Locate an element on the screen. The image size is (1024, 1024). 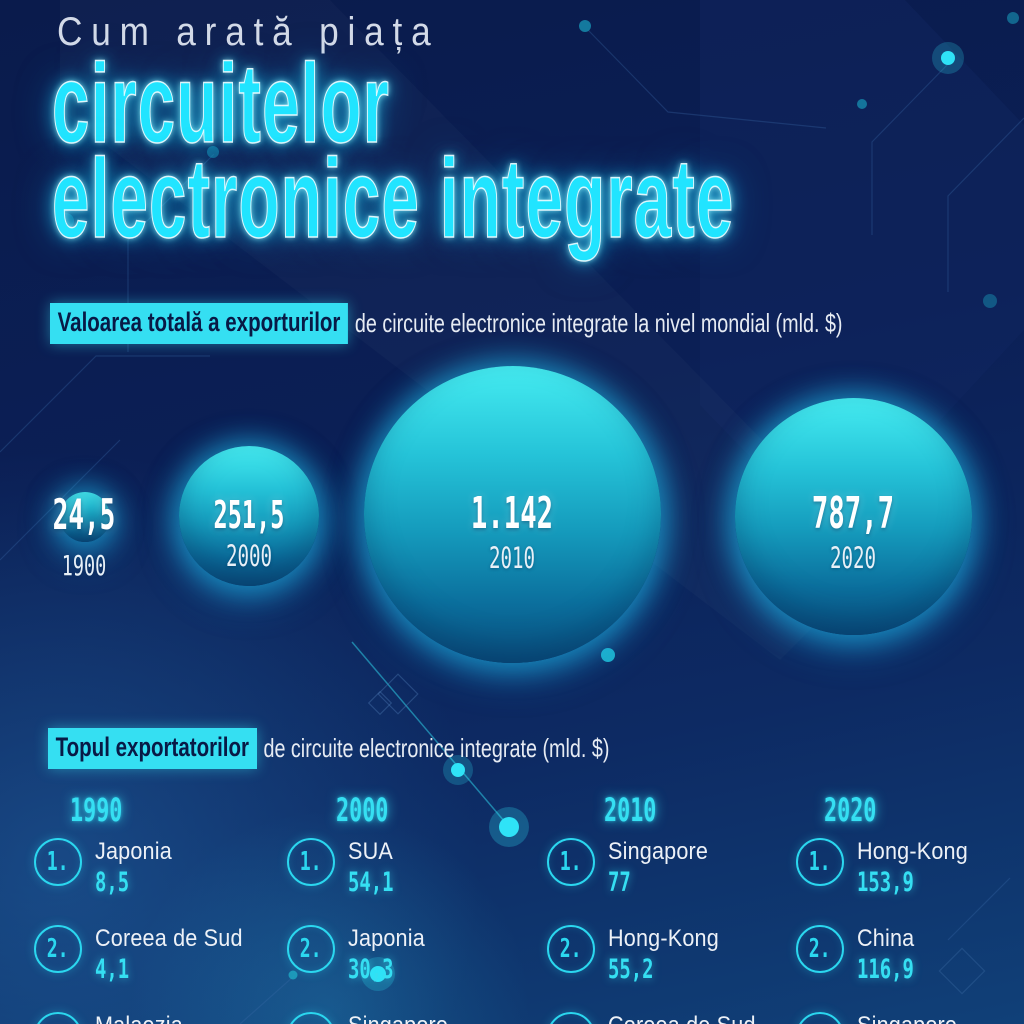
bubble-year: 2010 is located at coordinates (512, 558).